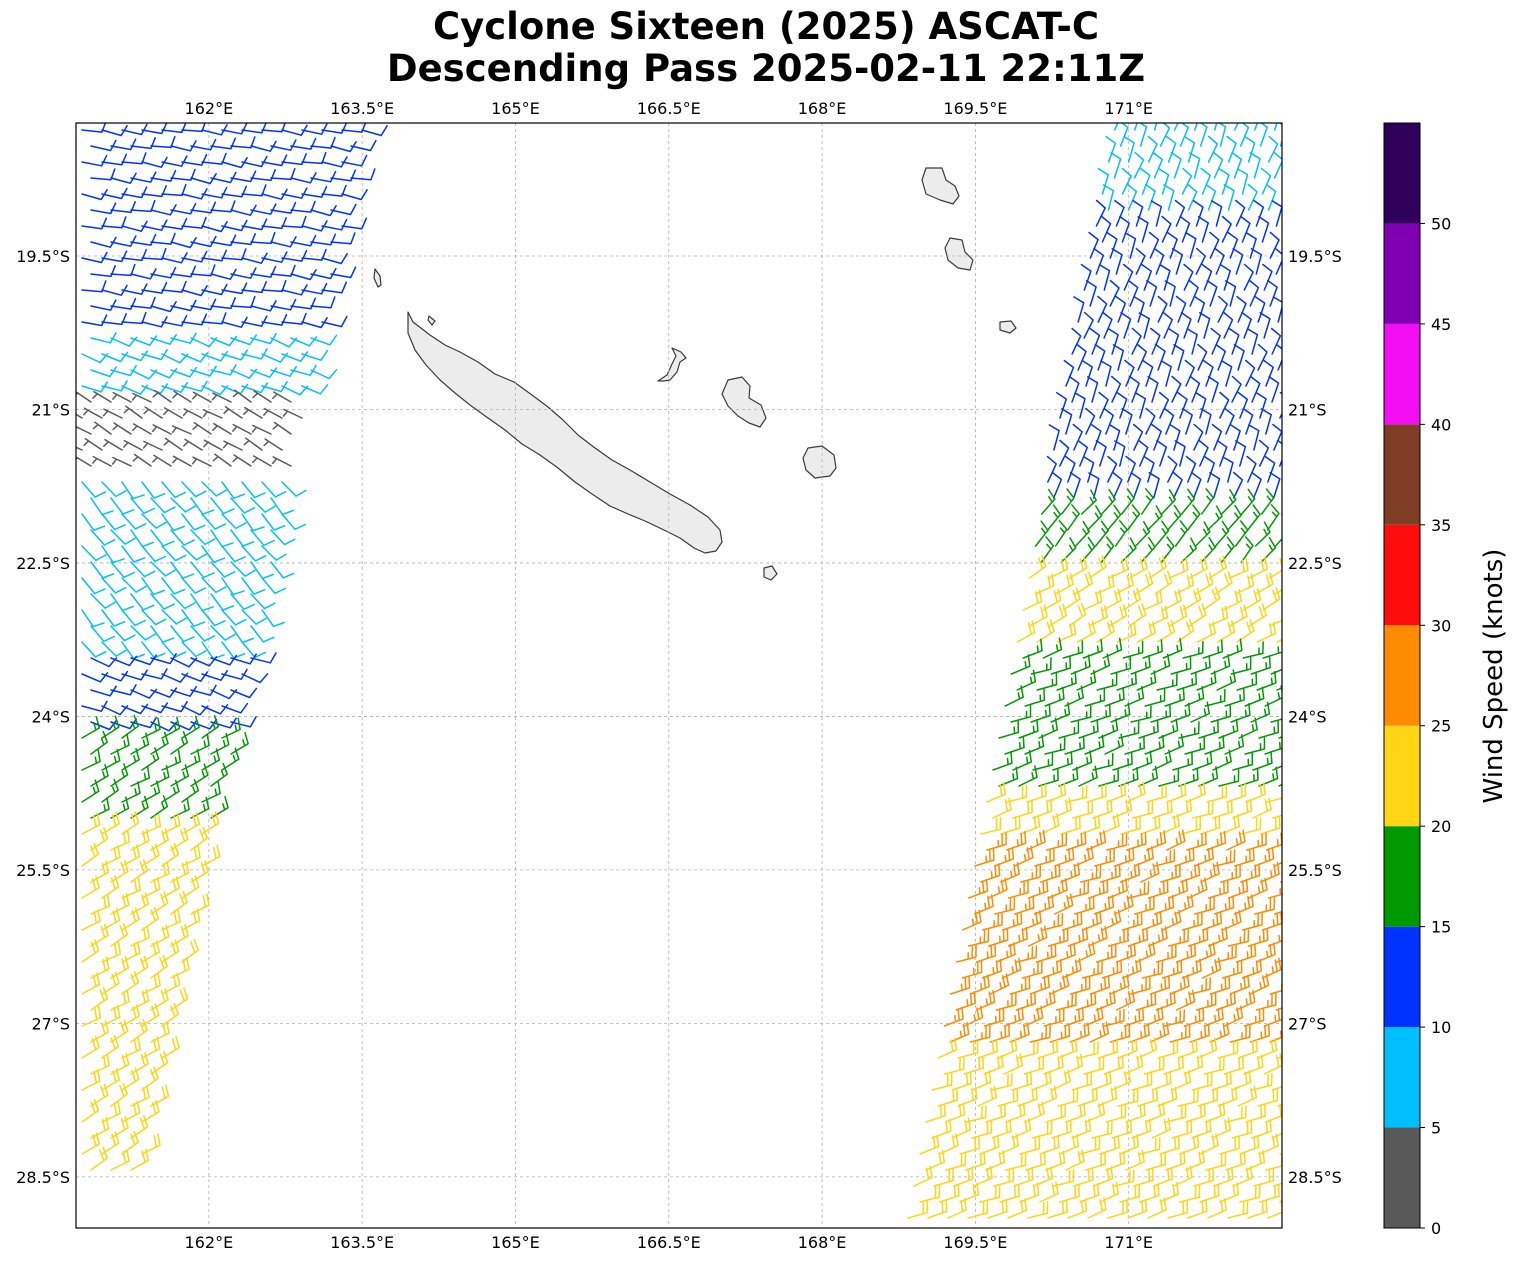  What do you see at coordinates (1441, 1027) in the screenshot?
I see `colorbar-tick-label: 10` at bounding box center [1441, 1027].